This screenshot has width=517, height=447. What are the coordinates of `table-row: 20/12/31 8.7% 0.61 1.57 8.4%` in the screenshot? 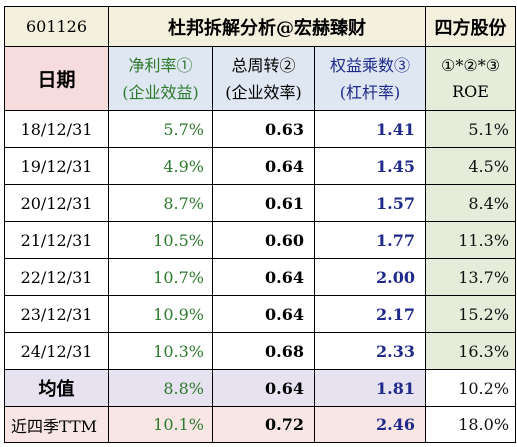 It's located at (260, 203).